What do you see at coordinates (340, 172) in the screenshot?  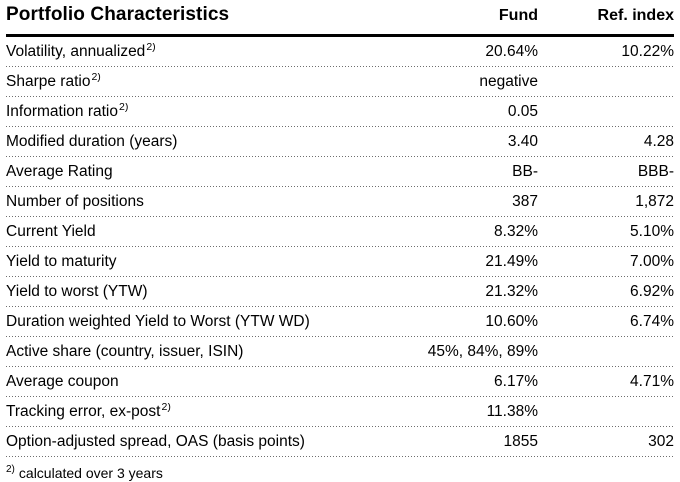 I see `table-row: Average Rating BB- BBB-` at bounding box center [340, 172].